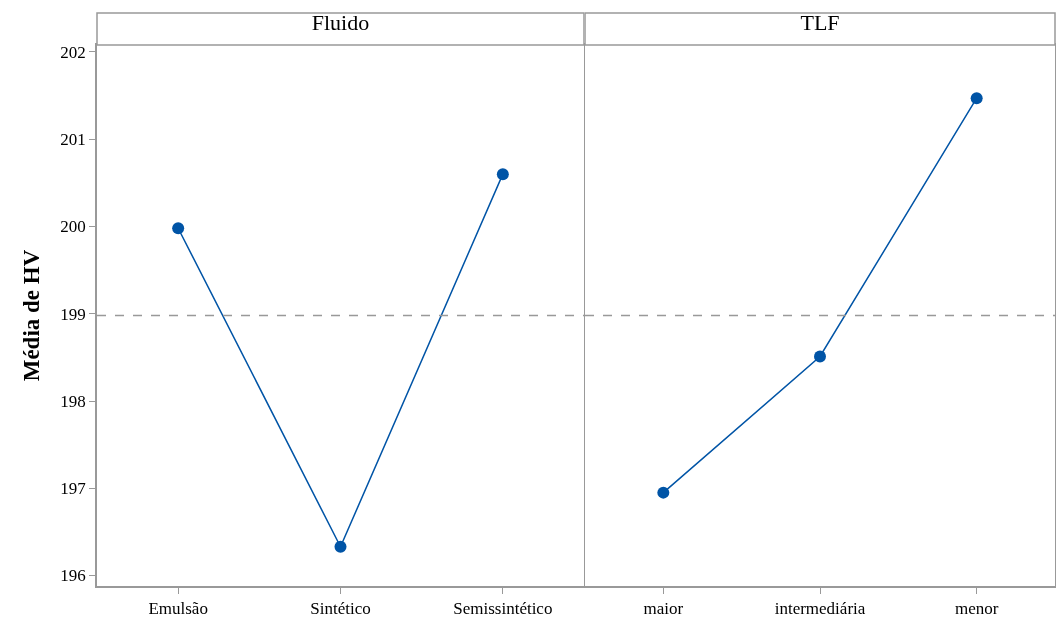  What do you see at coordinates (178, 609) in the screenshot?
I see `x-tick-label: Emulsão` at bounding box center [178, 609].